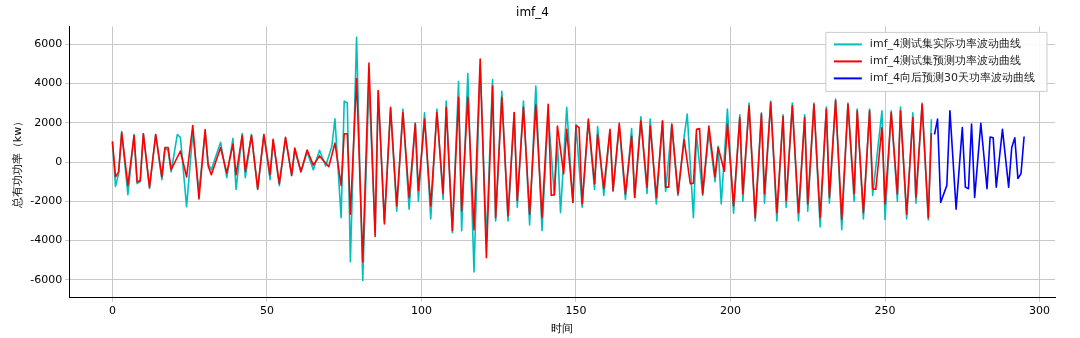 The image size is (1080, 338). What do you see at coordinates (48, 122) in the screenshot?
I see `y-tick-label: 2000` at bounding box center [48, 122].